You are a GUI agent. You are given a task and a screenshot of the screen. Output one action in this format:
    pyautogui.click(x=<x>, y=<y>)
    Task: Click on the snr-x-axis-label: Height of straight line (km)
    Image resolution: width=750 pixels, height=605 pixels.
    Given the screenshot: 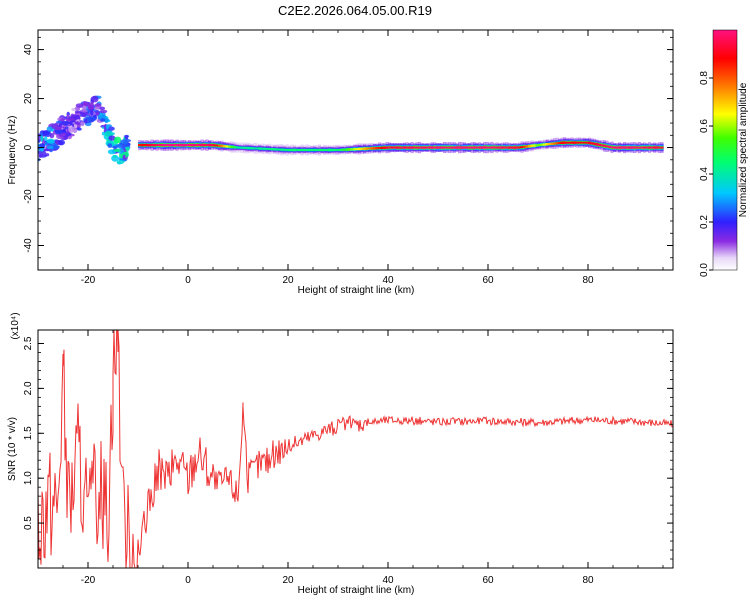 What is the action you would take?
    pyautogui.click(x=356, y=590)
    